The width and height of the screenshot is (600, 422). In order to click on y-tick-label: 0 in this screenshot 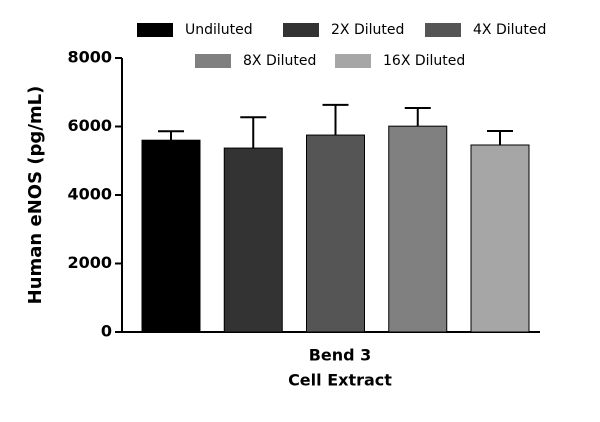, I will do `click(106, 331)`.